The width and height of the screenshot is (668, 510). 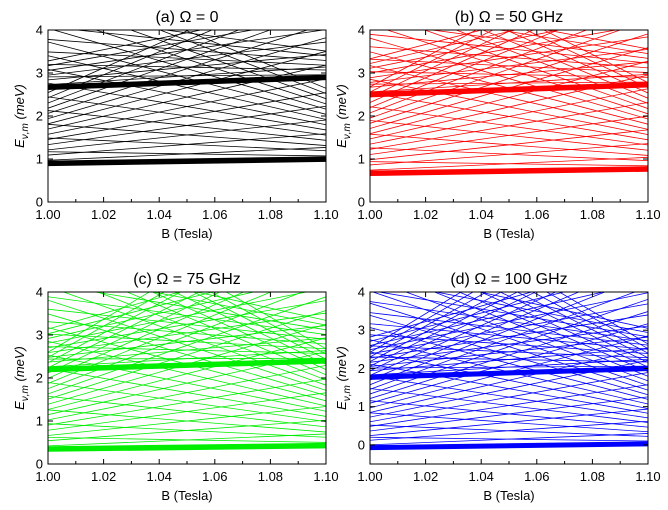 What do you see at coordinates (187, 445) in the screenshot?
I see `band-1-level` at bounding box center [187, 445].